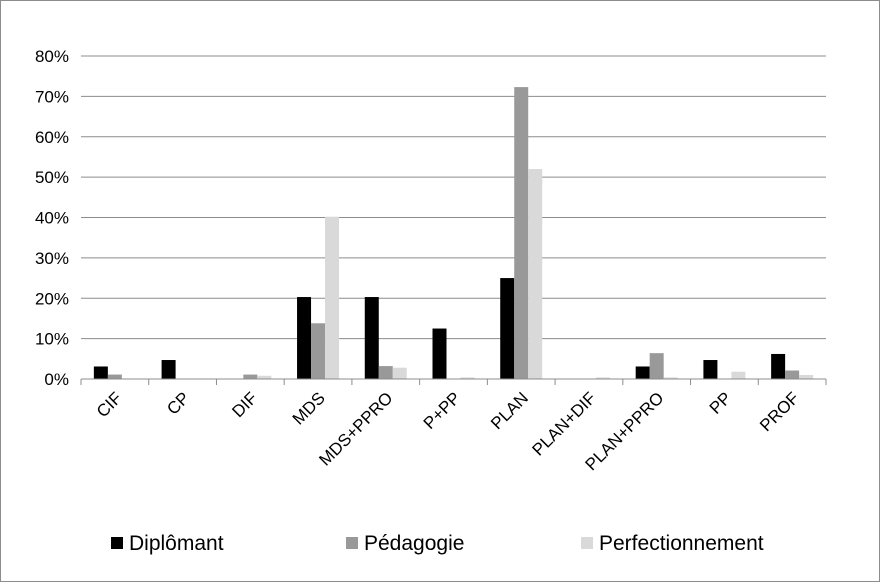 This screenshot has height=586, width=880. Describe the element at coordinates (779, 411) in the screenshot. I see `x-tick-label: PROF` at that location.